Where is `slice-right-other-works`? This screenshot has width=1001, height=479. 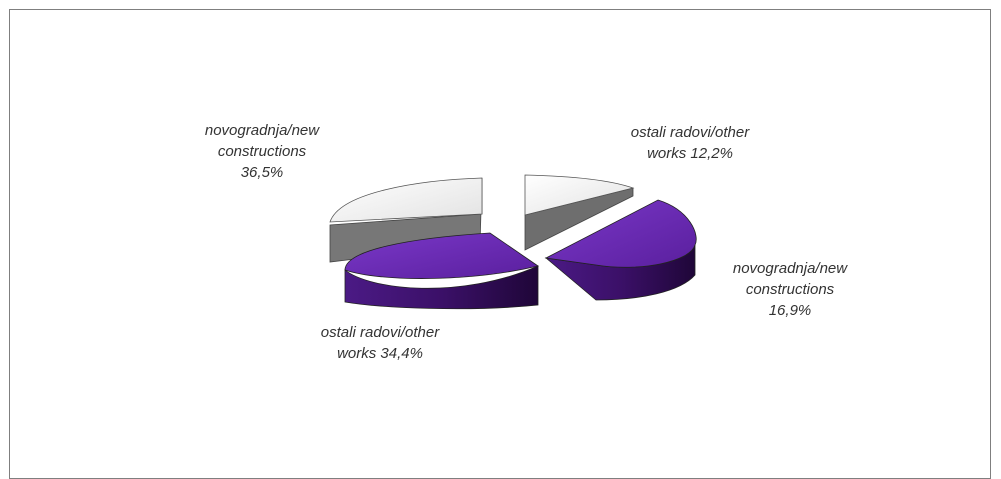
slice-right-other-works is located at coordinates (579, 212).